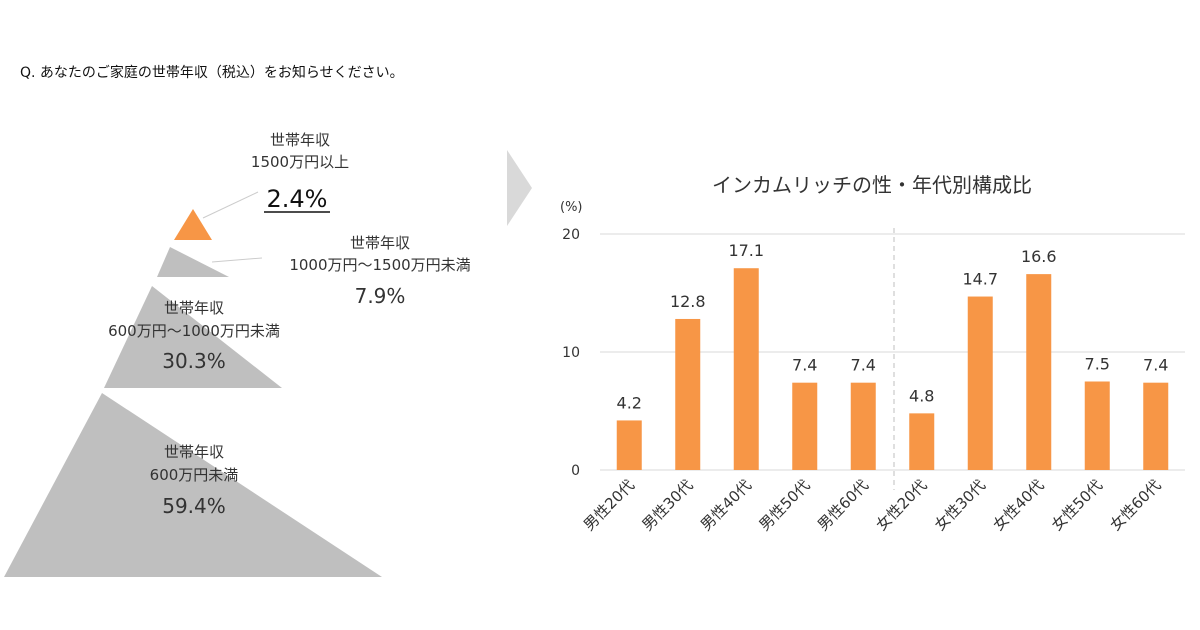  Describe the element at coordinates (519, 188) in the screenshot. I see `chevron-arrow-icon` at that location.